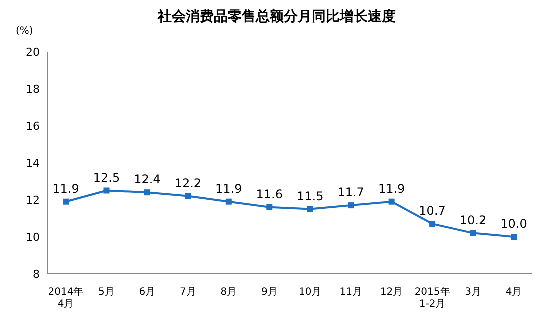 The width and height of the screenshot is (554, 320). I want to click on x-tick-label: 12月, so click(392, 292).